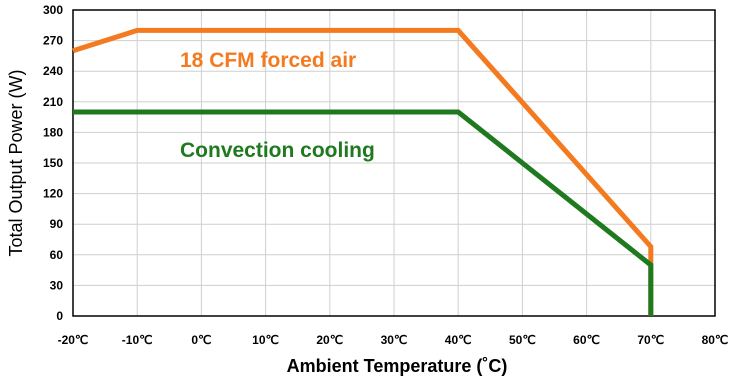  I want to click on y-tick-label: 240, so click(53, 71).